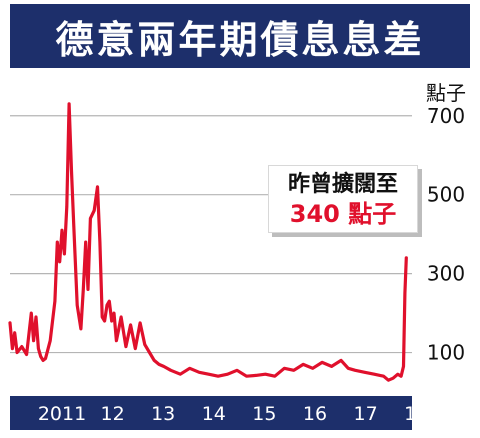 Image resolution: width=480 pixels, height=438 pixels. What do you see at coordinates (446, 353) in the screenshot?
I see `y-tick-label-100: 100` at bounding box center [446, 353].